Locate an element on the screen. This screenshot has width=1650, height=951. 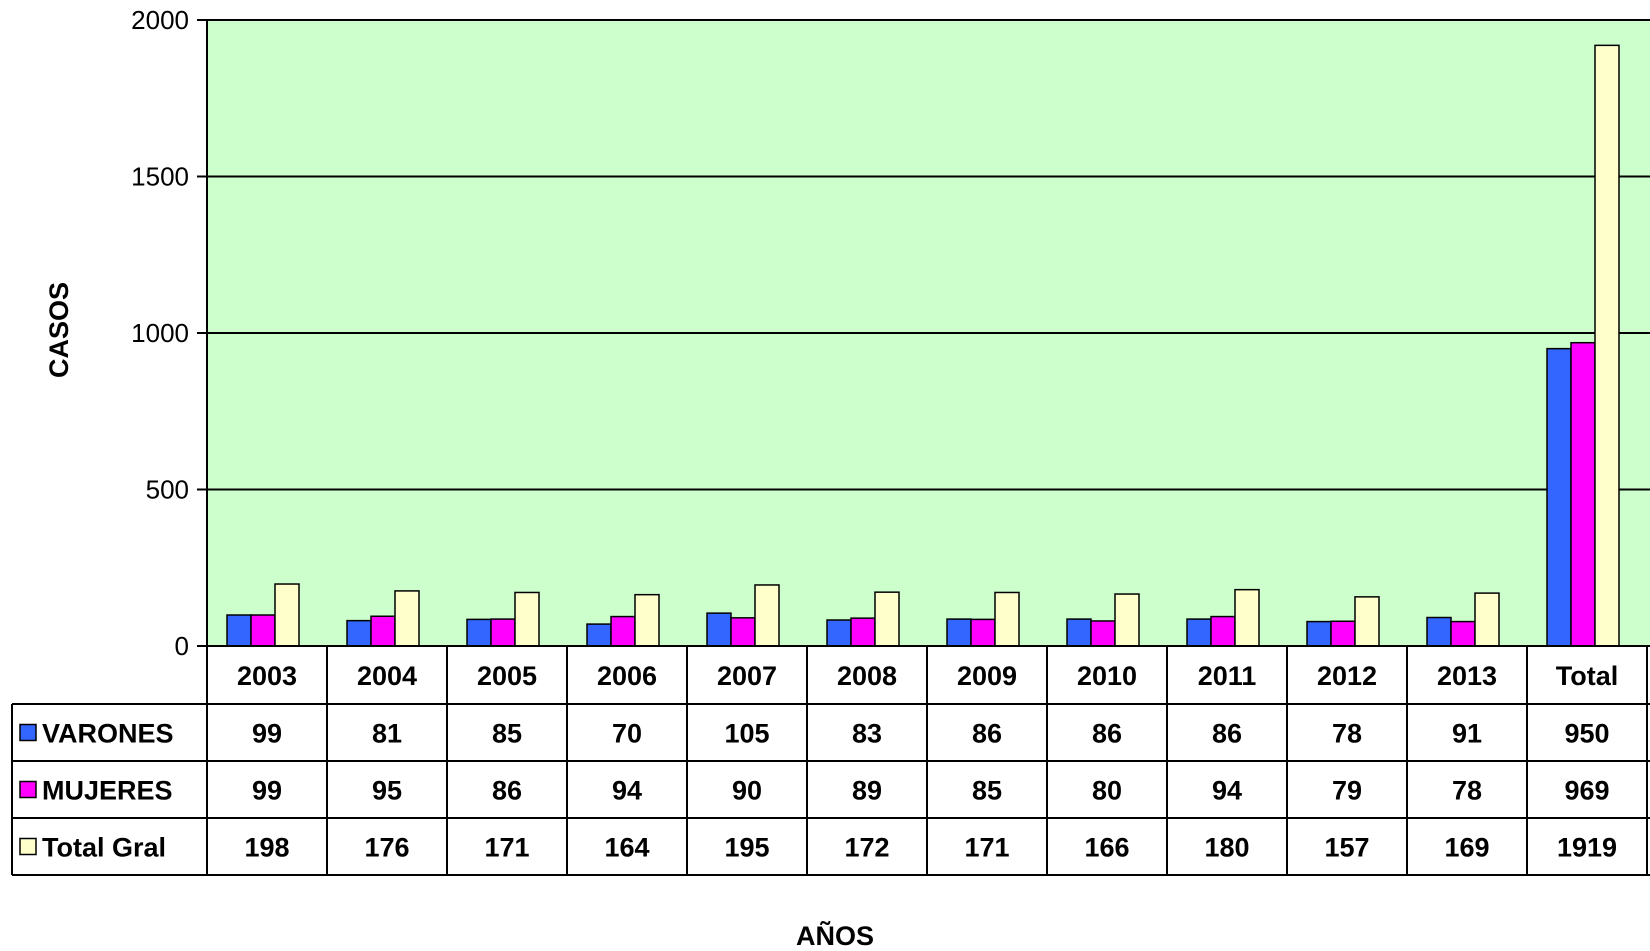
x-axis-title: AÑOS is located at coordinates (835, 935).